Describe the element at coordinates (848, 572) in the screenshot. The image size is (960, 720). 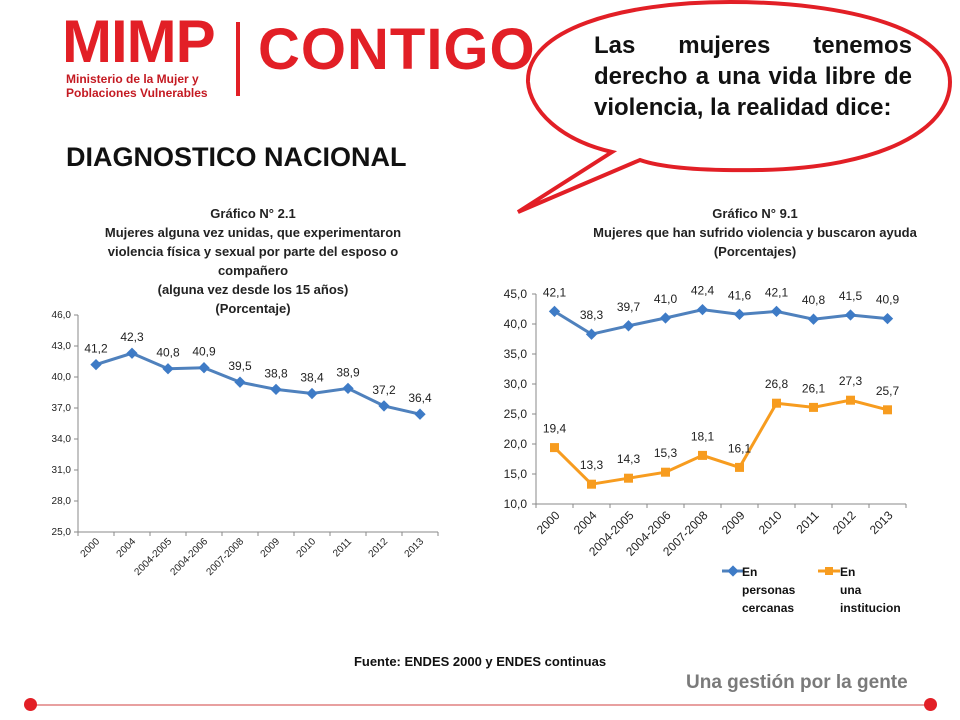
I see `legend-institucion-line1: En` at that location.